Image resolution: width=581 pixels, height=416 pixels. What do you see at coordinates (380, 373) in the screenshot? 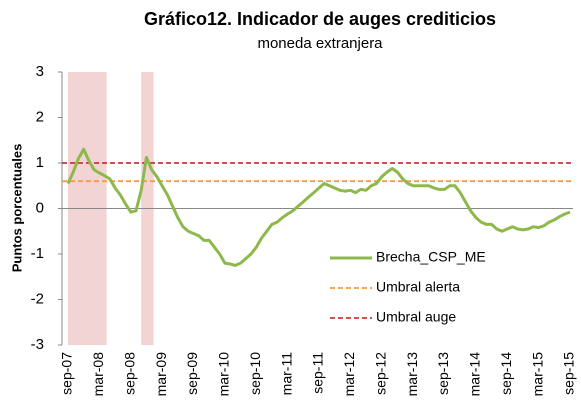
I see `x-tick-label: sep-12` at bounding box center [380, 373].